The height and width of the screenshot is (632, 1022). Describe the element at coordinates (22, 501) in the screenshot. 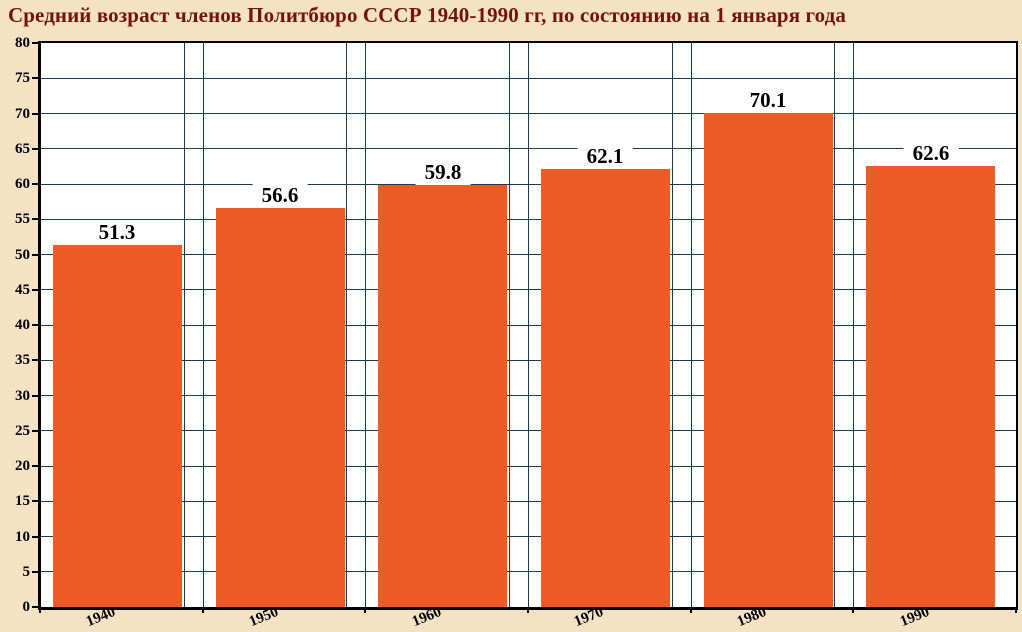

I see `y-axis-tick-label: 15` at that location.